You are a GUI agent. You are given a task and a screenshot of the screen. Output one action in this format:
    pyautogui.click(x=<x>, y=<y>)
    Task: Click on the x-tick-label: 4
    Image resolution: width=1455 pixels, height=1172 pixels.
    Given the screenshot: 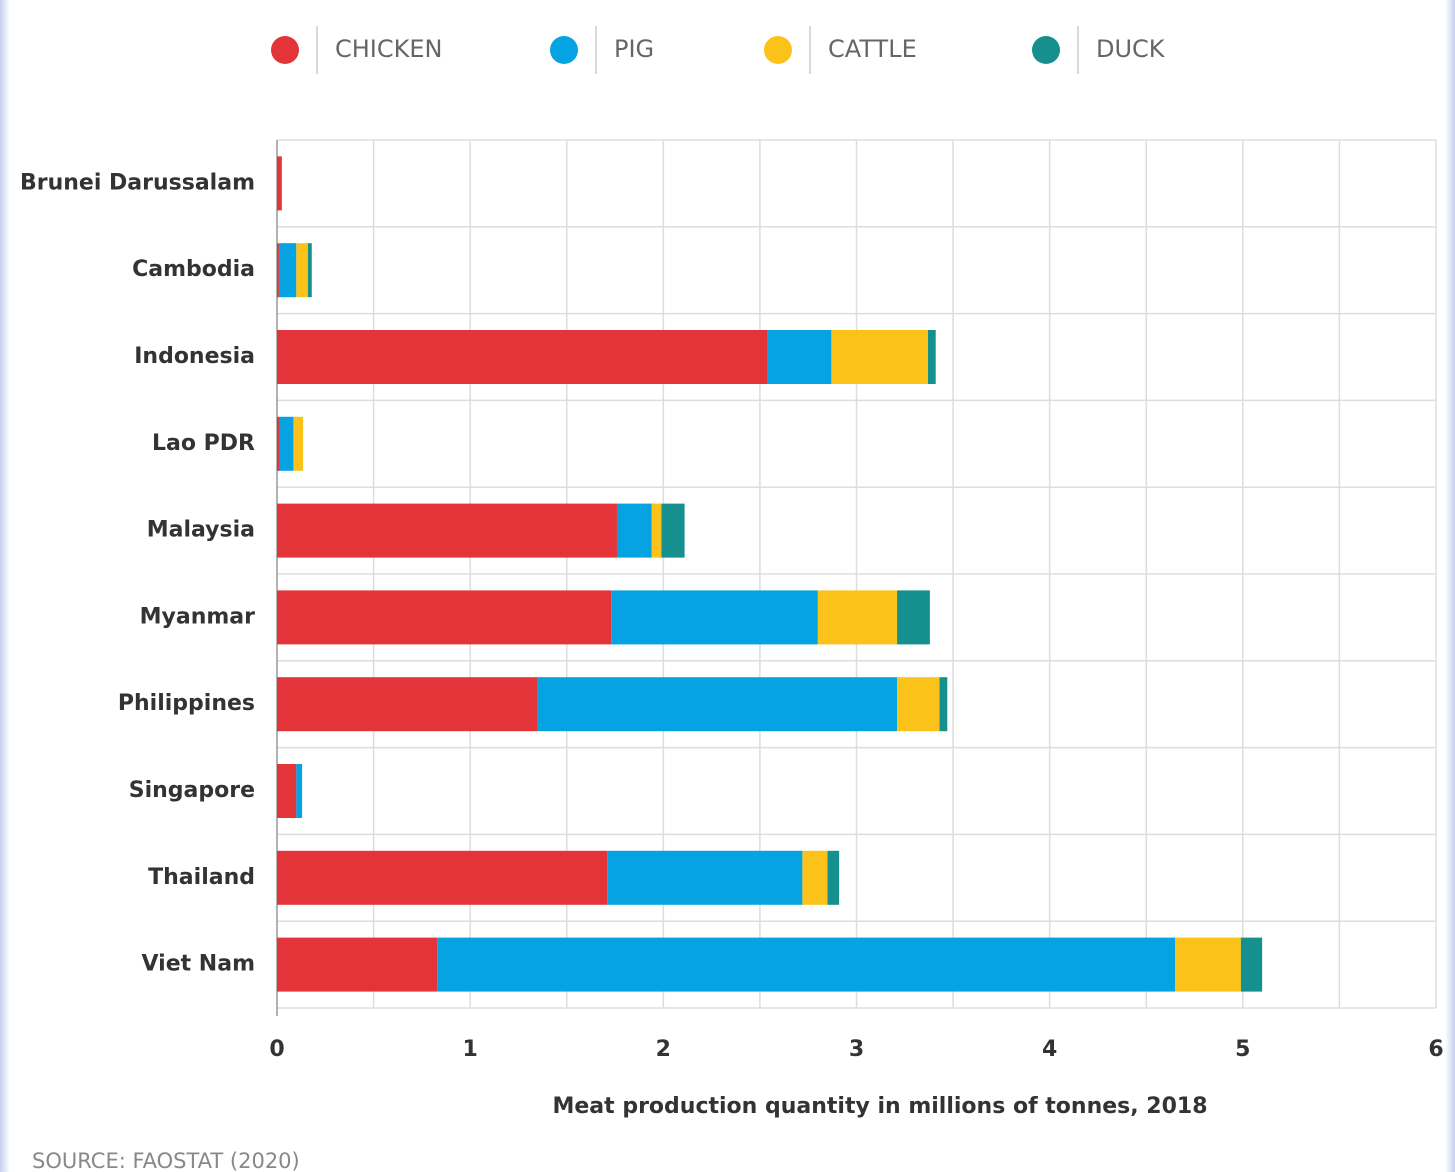 What is the action you would take?
    pyautogui.click(x=1049, y=1049)
    